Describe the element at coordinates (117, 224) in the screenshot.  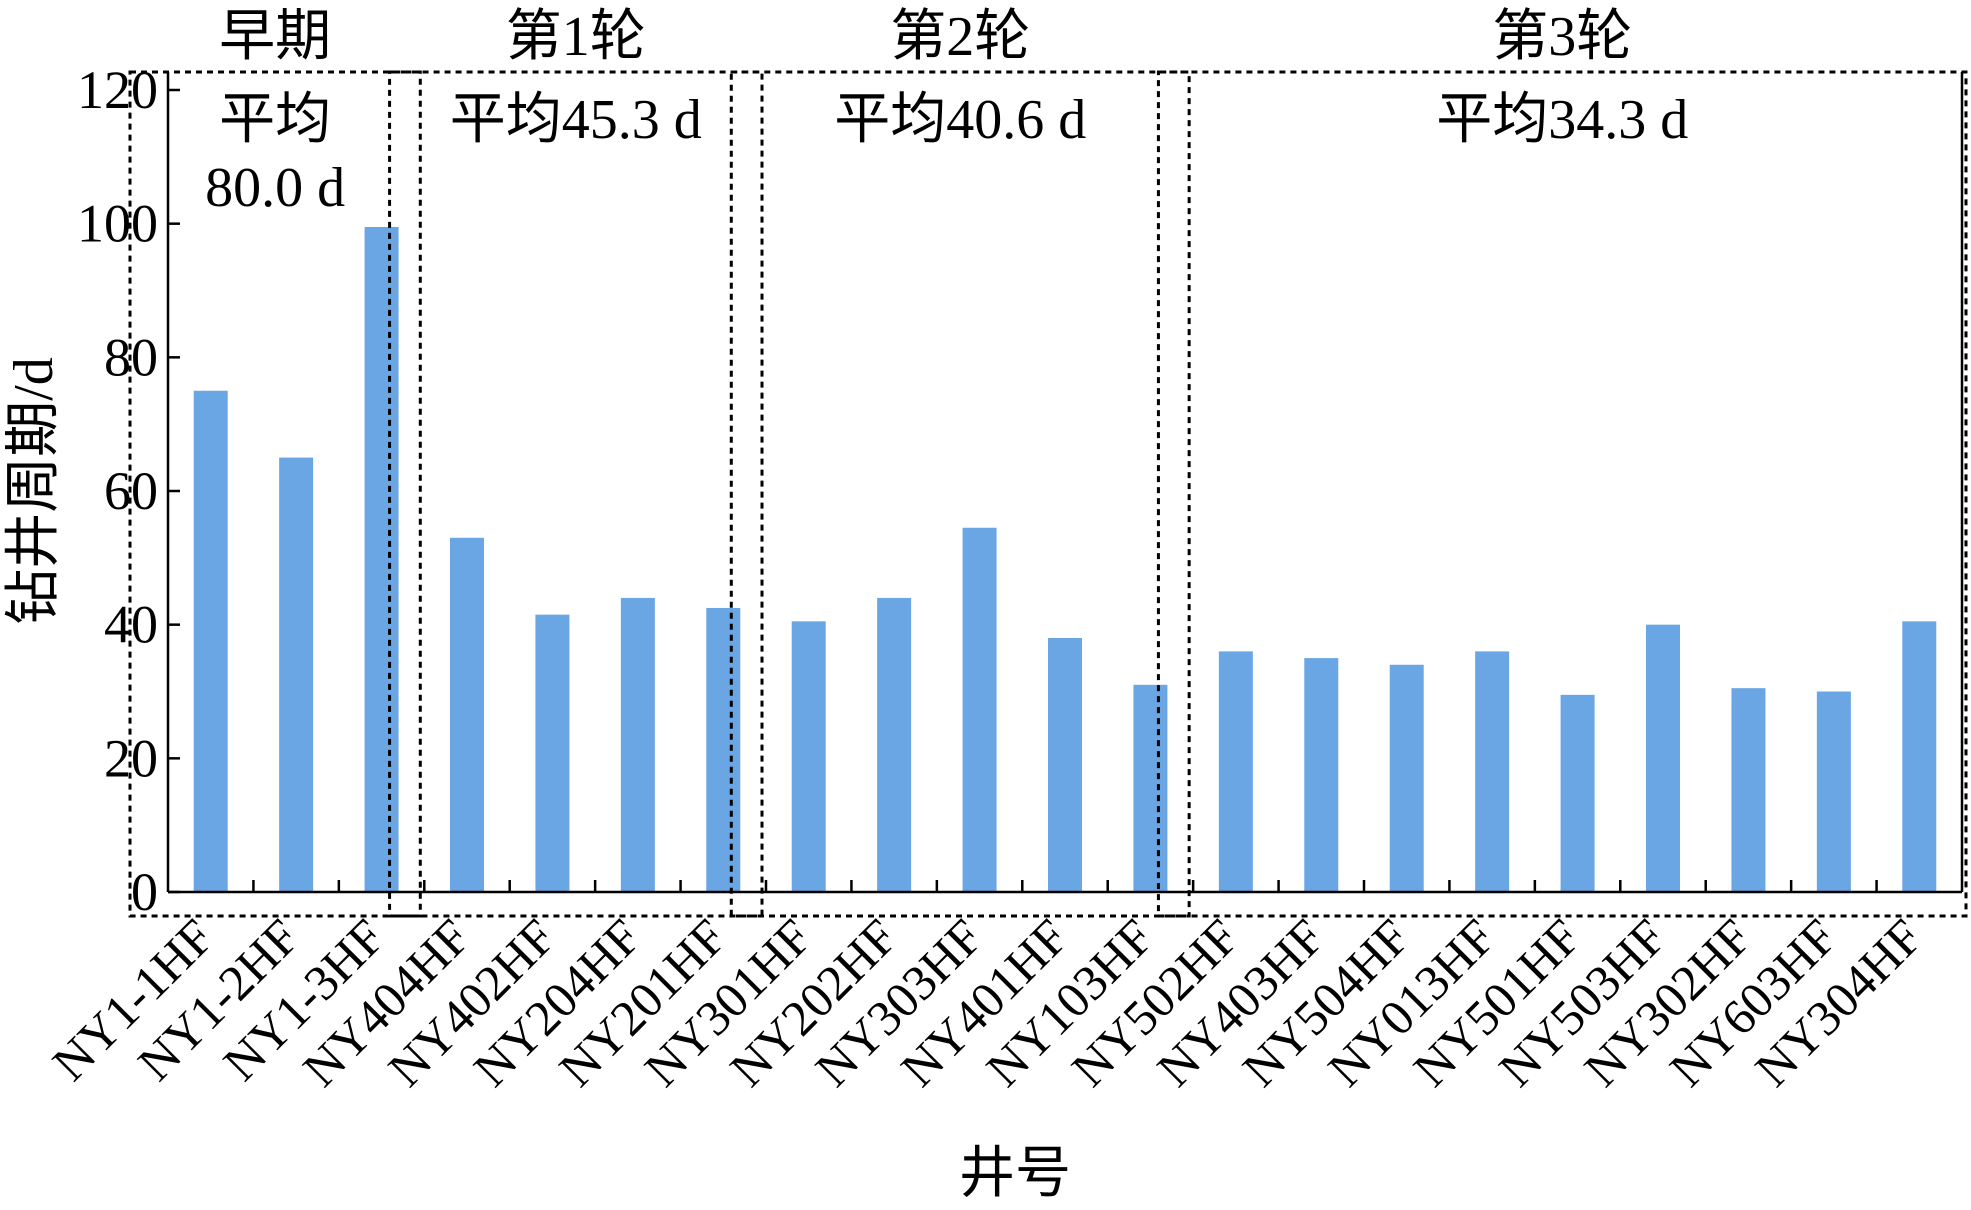
I see `y-tick-label-100: 100` at that location.